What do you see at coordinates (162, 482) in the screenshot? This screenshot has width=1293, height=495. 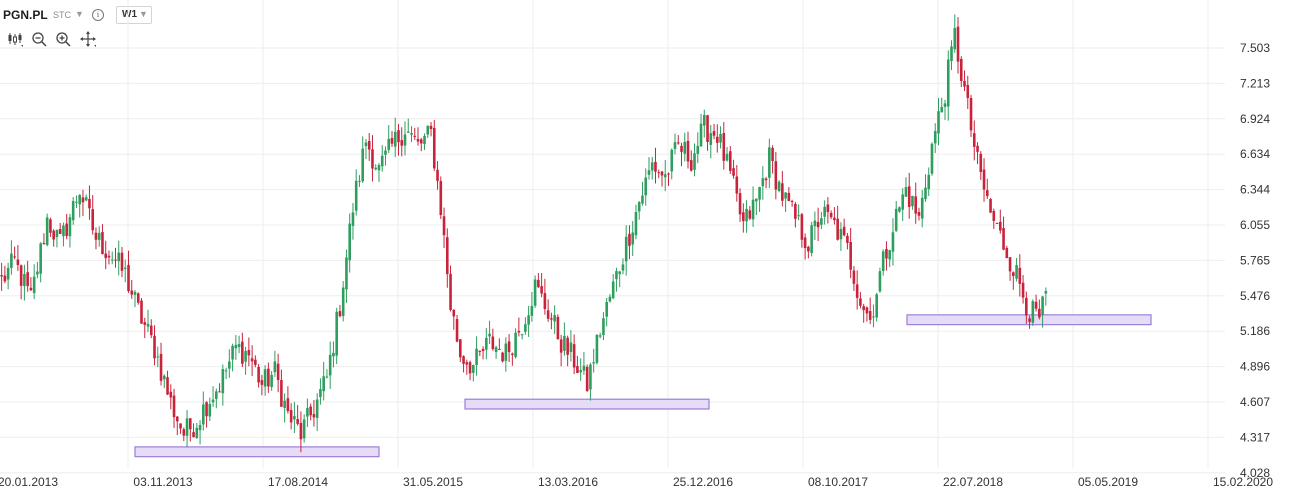 I see `x-tick-label: 03.11.2013` at bounding box center [162, 482].